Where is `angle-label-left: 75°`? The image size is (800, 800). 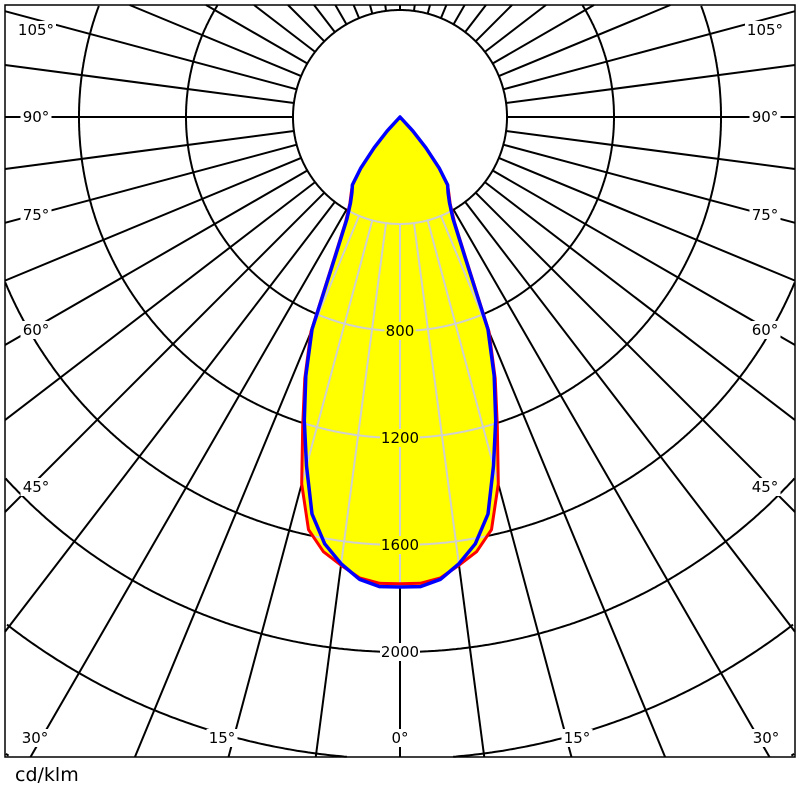 angle-label-left: 75° is located at coordinates (36, 215).